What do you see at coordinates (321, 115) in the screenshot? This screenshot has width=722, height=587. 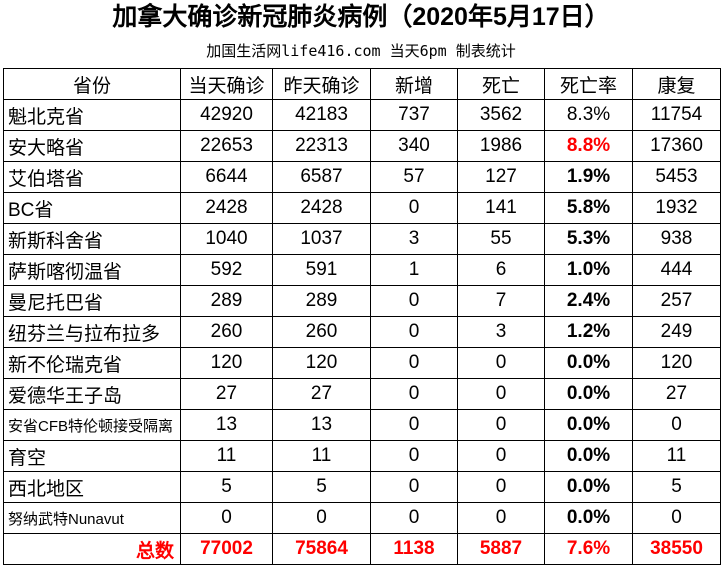 I see `yesterday-cell: 42183` at bounding box center [321, 115].